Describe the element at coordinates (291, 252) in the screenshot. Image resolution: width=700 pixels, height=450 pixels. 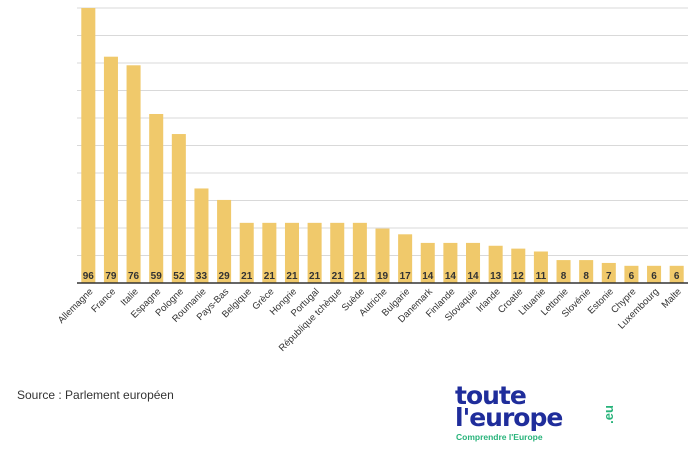
I see `bar-hongrie` at that location.